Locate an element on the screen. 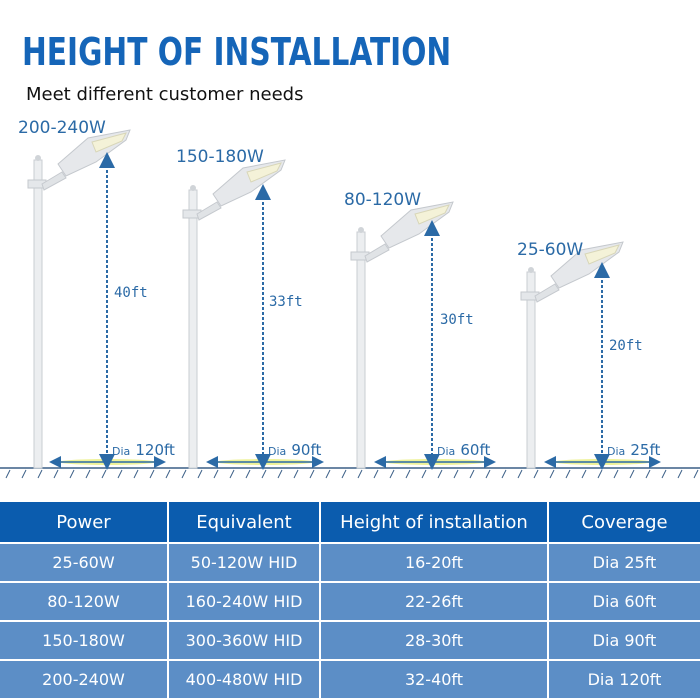 The height and width of the screenshot is (700, 700). cell-height: 16-20ft is located at coordinates (434, 562).